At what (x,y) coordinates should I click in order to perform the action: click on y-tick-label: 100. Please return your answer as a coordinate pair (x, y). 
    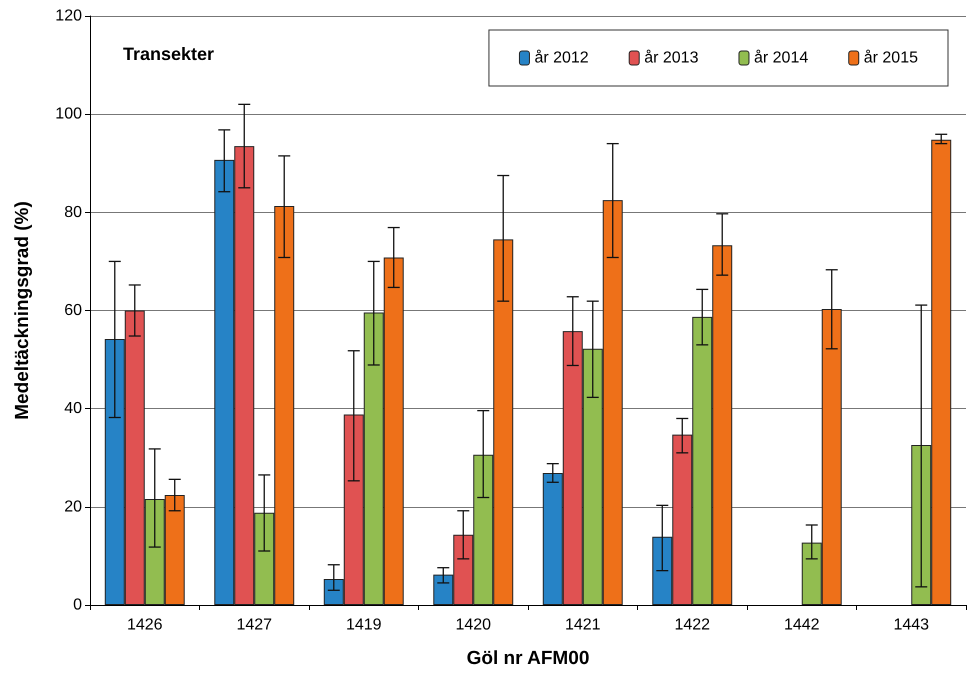
    Looking at the image, I should click on (68, 114).